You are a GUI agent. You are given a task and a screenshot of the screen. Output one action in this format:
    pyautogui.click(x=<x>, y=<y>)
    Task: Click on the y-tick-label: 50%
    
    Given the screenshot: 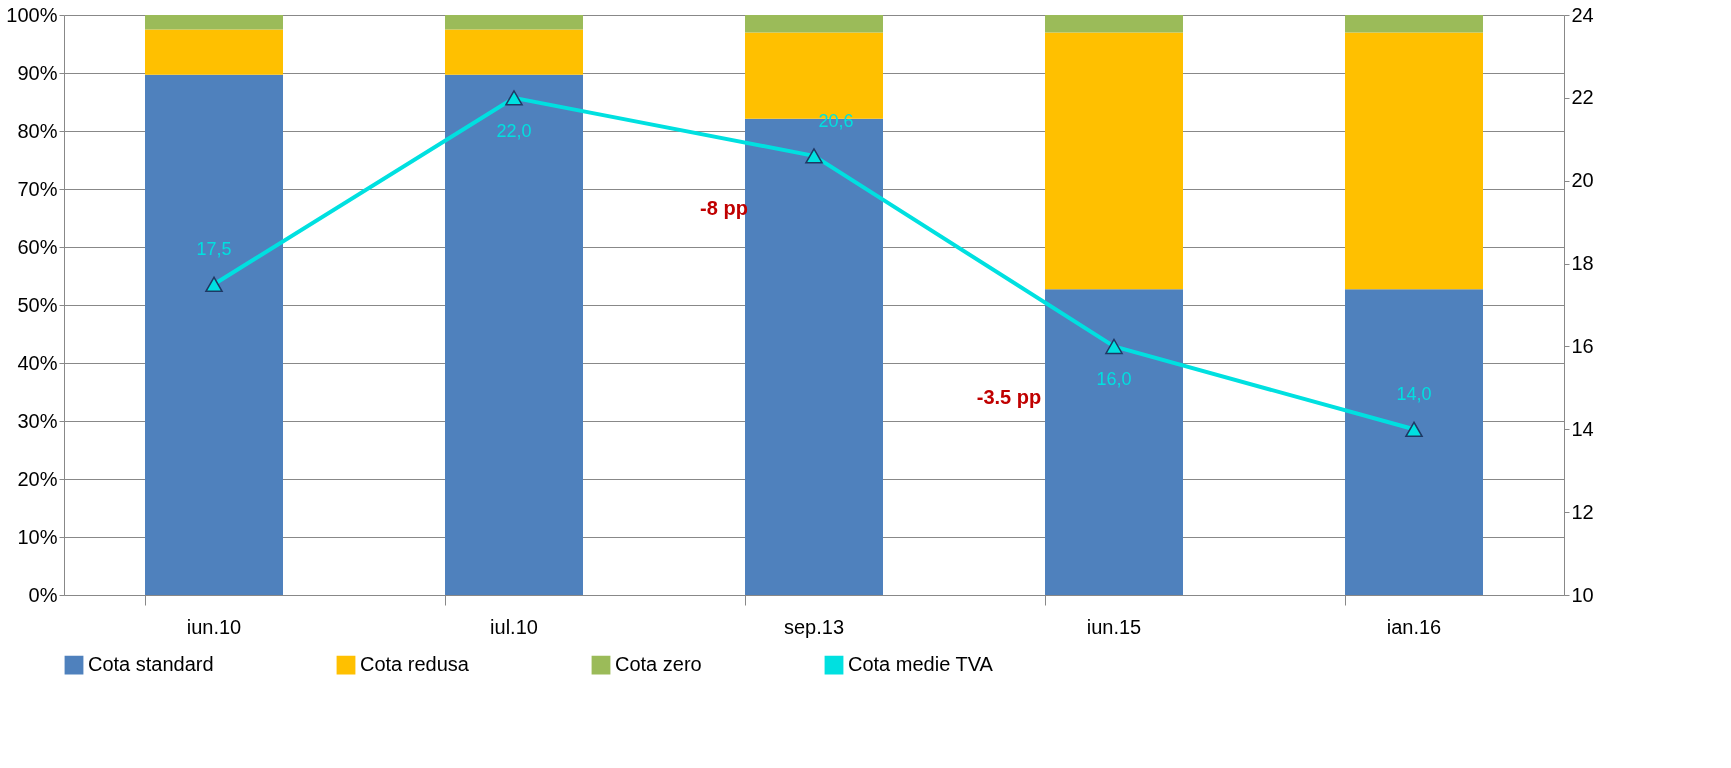 What is the action you would take?
    pyautogui.click(x=37, y=304)
    